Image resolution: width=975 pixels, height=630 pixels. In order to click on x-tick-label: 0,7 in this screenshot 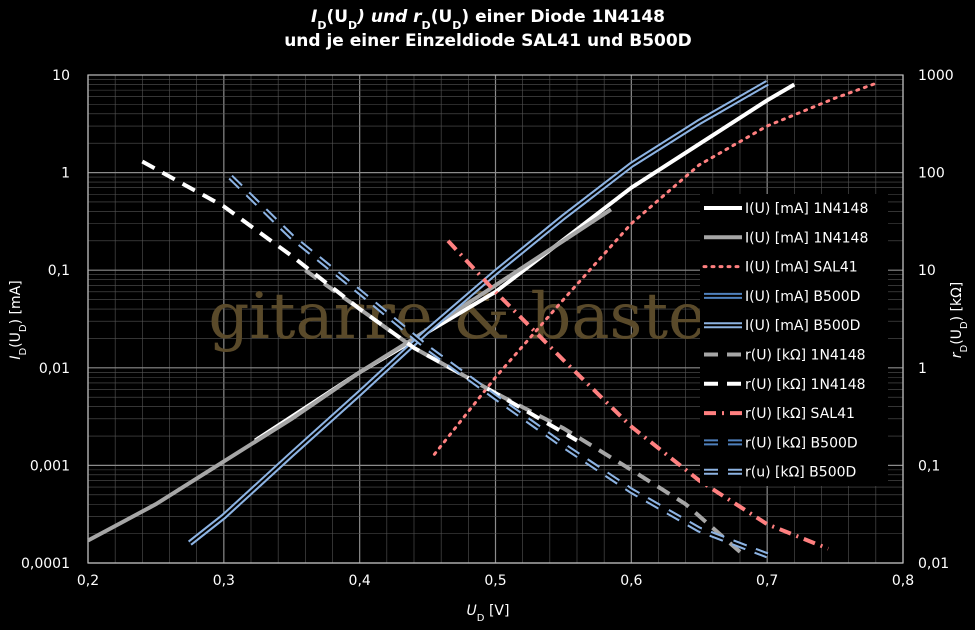, I will do `click(767, 581)`.